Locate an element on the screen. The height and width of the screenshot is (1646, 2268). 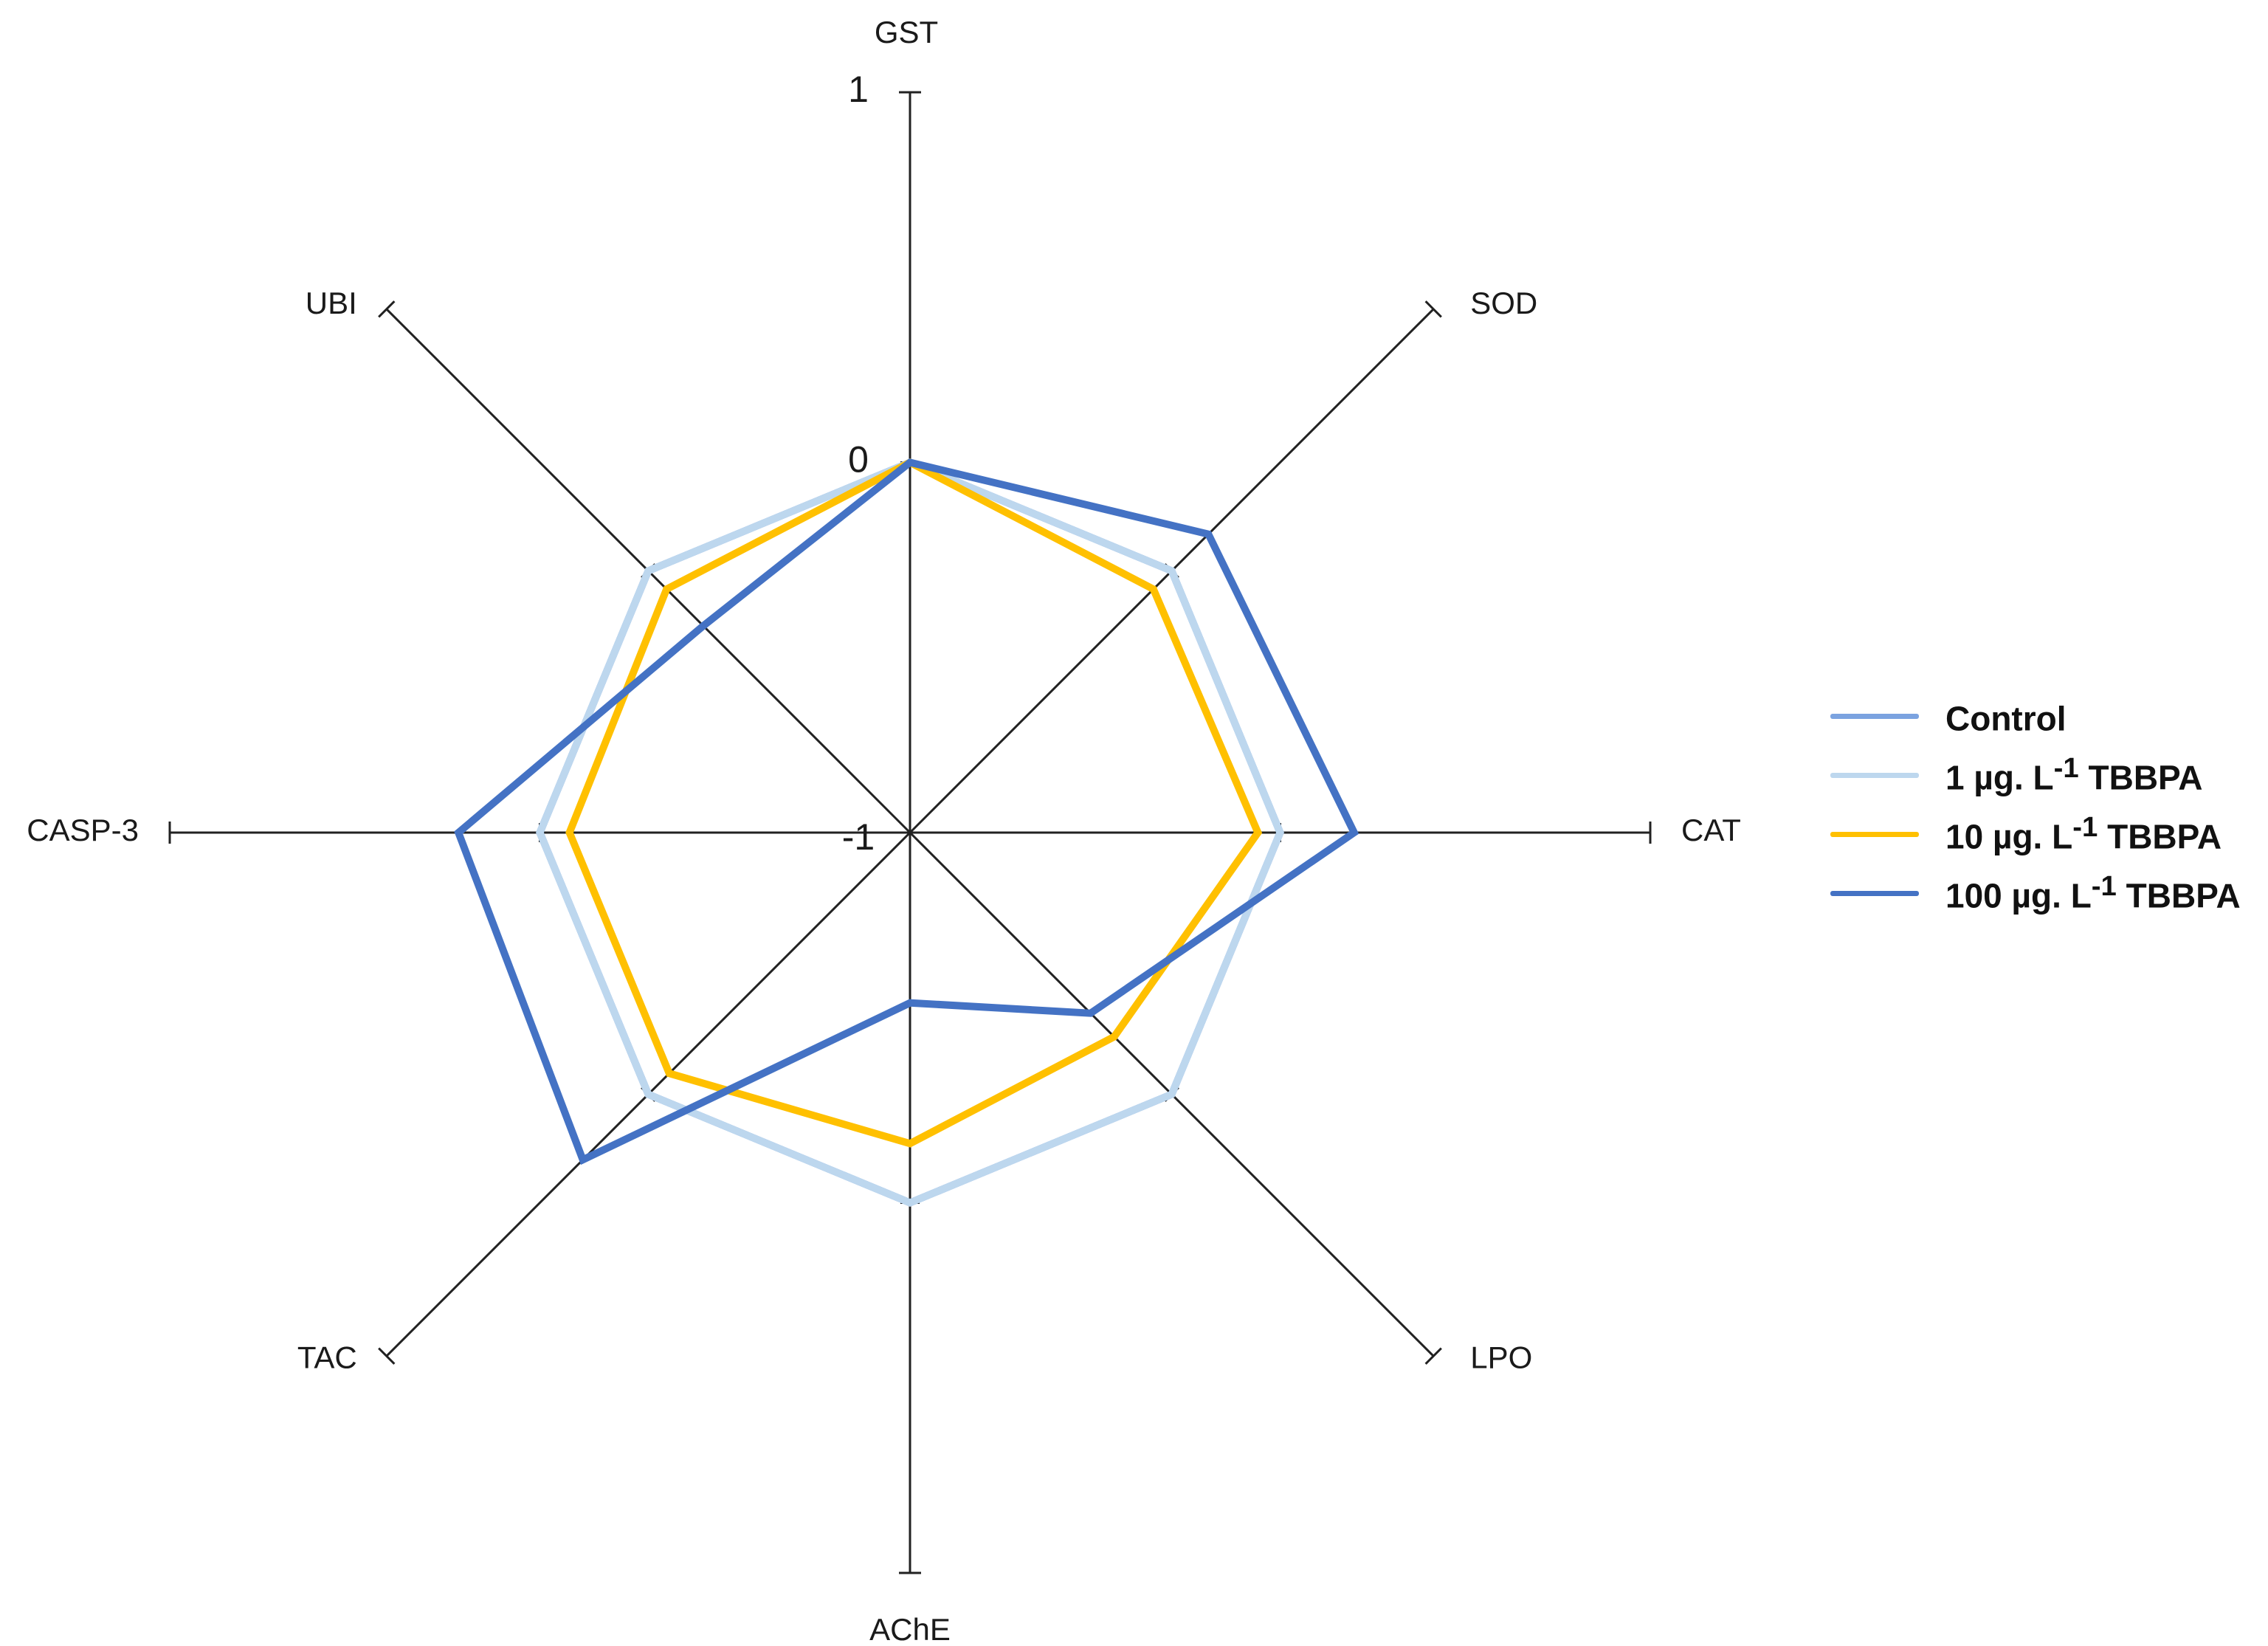
legend-item-10ug: 10 µg. L-1 TBBPA is located at coordinates (2037, 834).